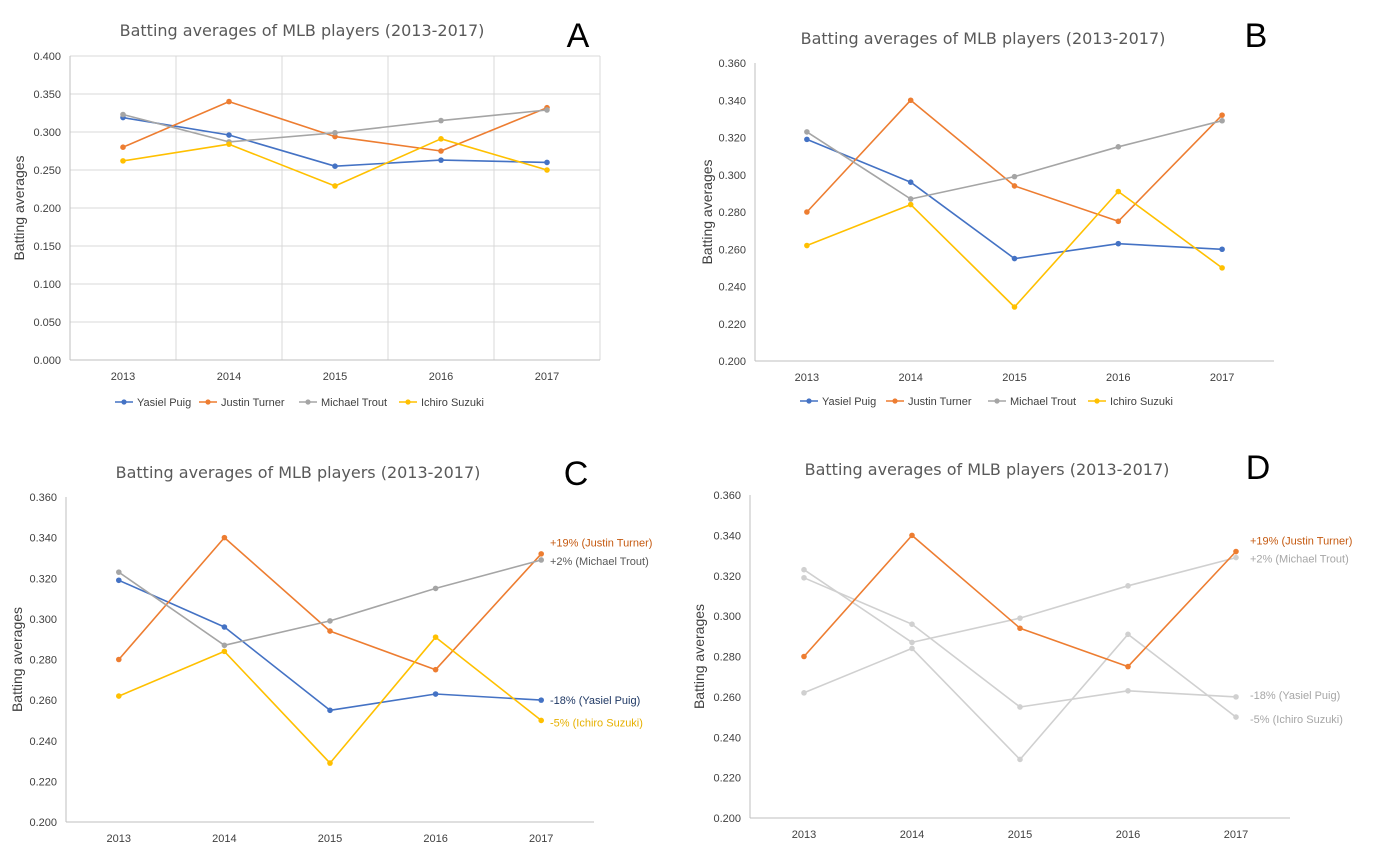  What do you see at coordinates (43, 620) in the screenshot?
I see `y-tick-label: 0.300` at bounding box center [43, 620].